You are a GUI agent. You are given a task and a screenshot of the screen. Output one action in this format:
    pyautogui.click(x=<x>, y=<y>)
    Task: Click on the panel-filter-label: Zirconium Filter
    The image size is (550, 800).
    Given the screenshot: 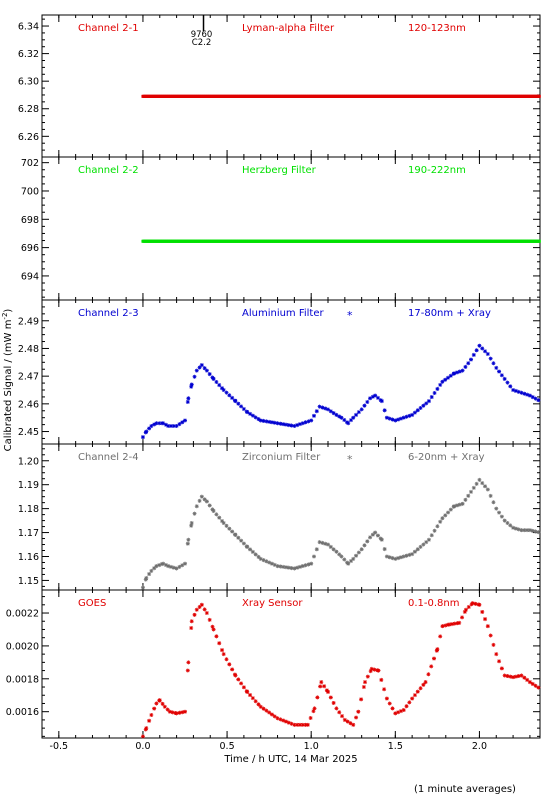 What is the action you would take?
    pyautogui.click(x=281, y=457)
    